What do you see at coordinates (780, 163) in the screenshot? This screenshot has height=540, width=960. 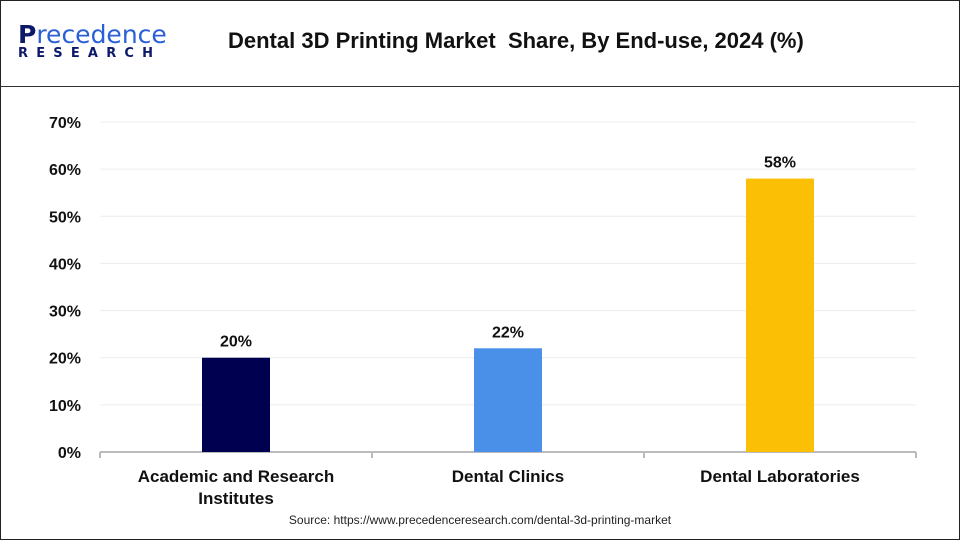 I see `data-label: 58%` at bounding box center [780, 163].